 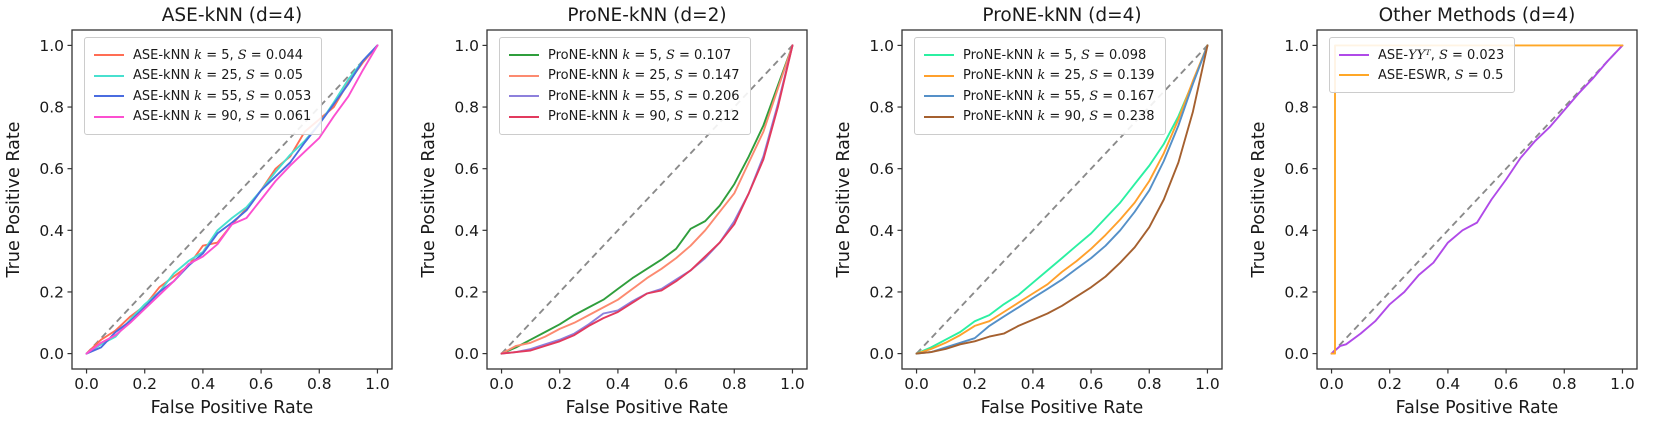 What do you see at coordinates (218, 55) in the screenshot?
I see `legend-label: ASE-kNN k = 5, S = 0.044` at bounding box center [218, 55].